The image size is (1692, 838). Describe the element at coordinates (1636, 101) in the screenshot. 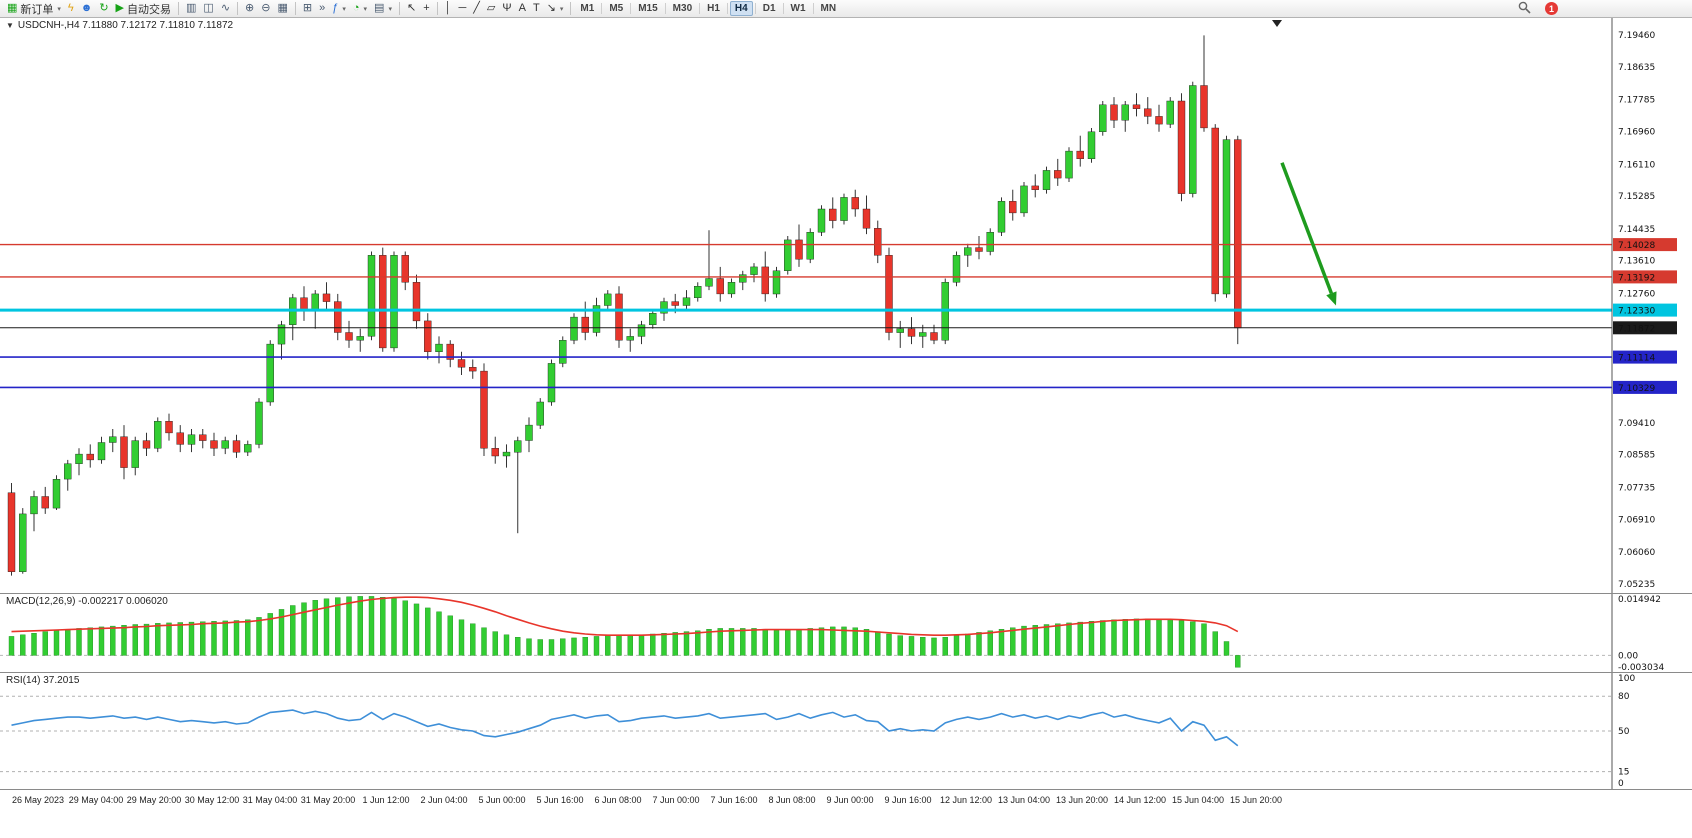

I see `svg-text: 7.17785` at that location.